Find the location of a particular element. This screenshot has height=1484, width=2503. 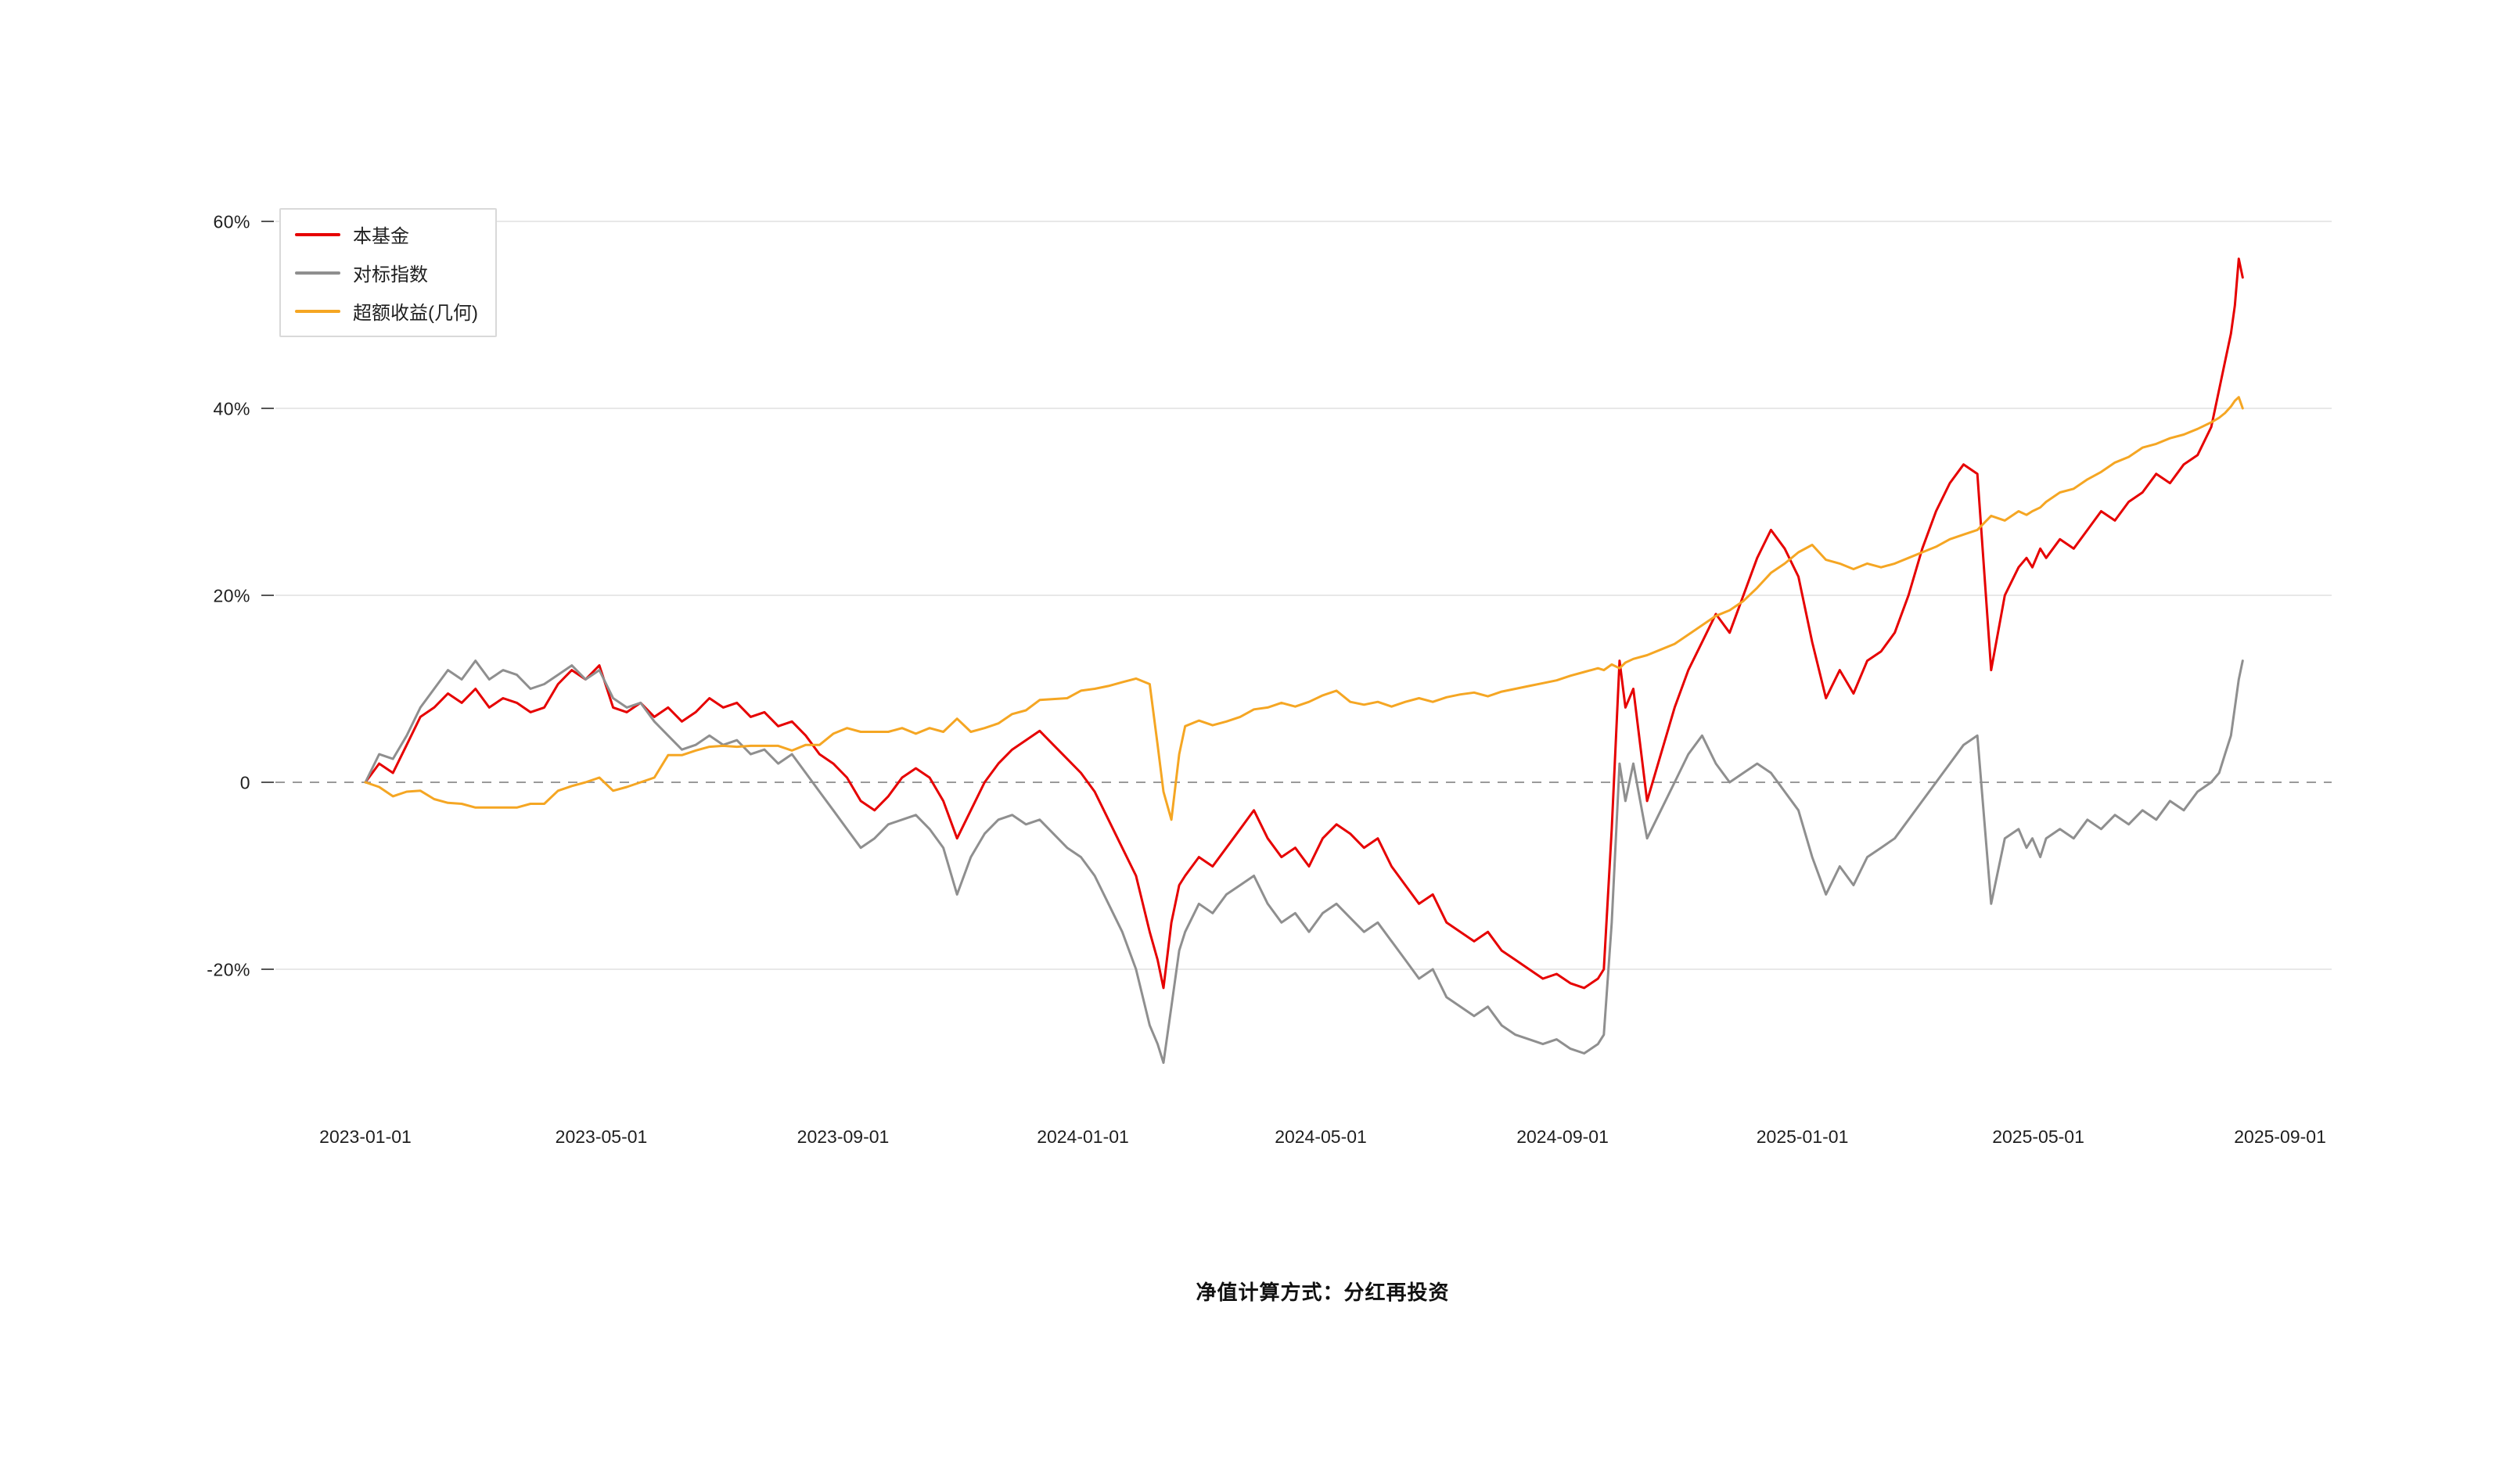

legend-item-benchmark: 对标指数 is located at coordinates (386, 272).